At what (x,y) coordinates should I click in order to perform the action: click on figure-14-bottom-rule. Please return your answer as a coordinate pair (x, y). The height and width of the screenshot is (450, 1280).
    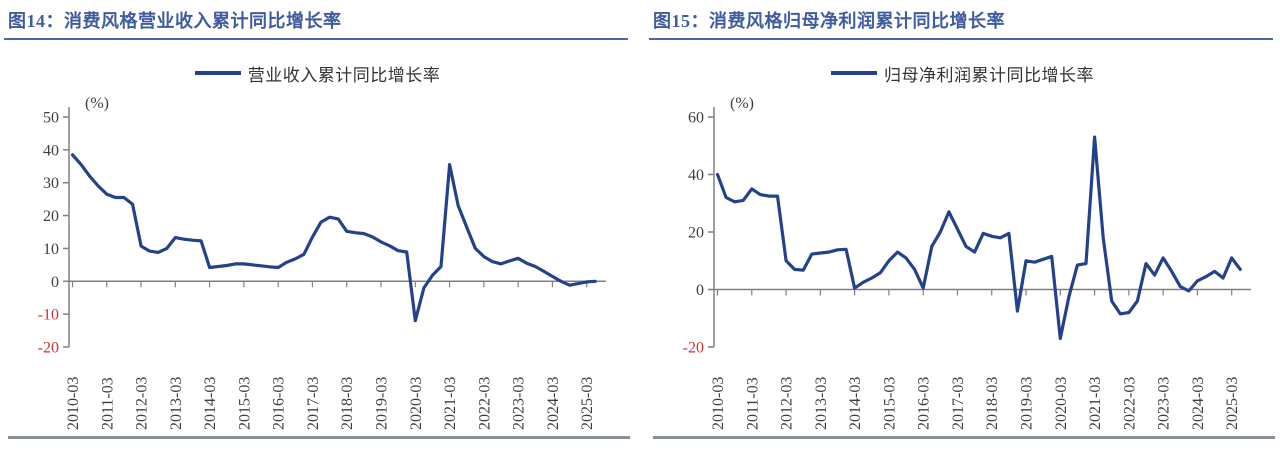
    Looking at the image, I should click on (319, 437).